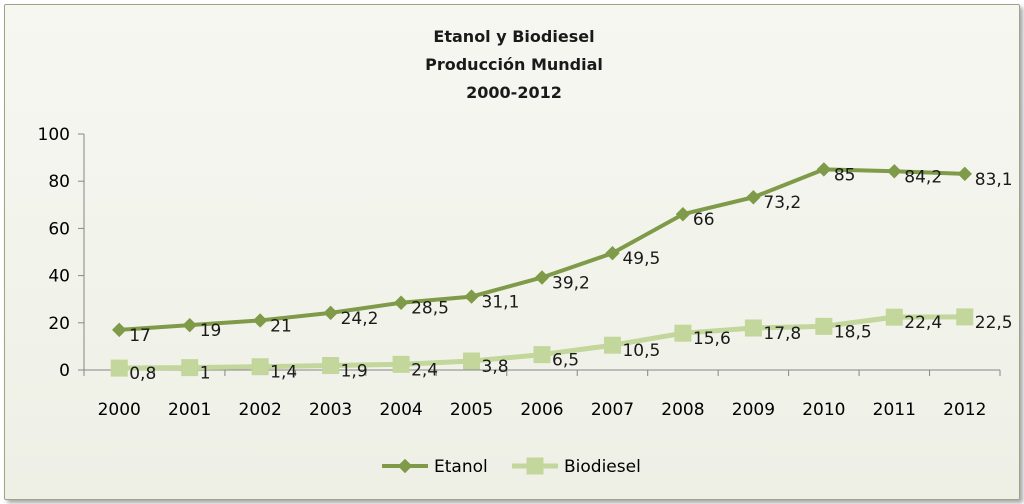 Image resolution: width=1024 pixels, height=504 pixels. Describe the element at coordinates (119, 410) in the screenshot. I see `x-tick-label: 2000` at that location.